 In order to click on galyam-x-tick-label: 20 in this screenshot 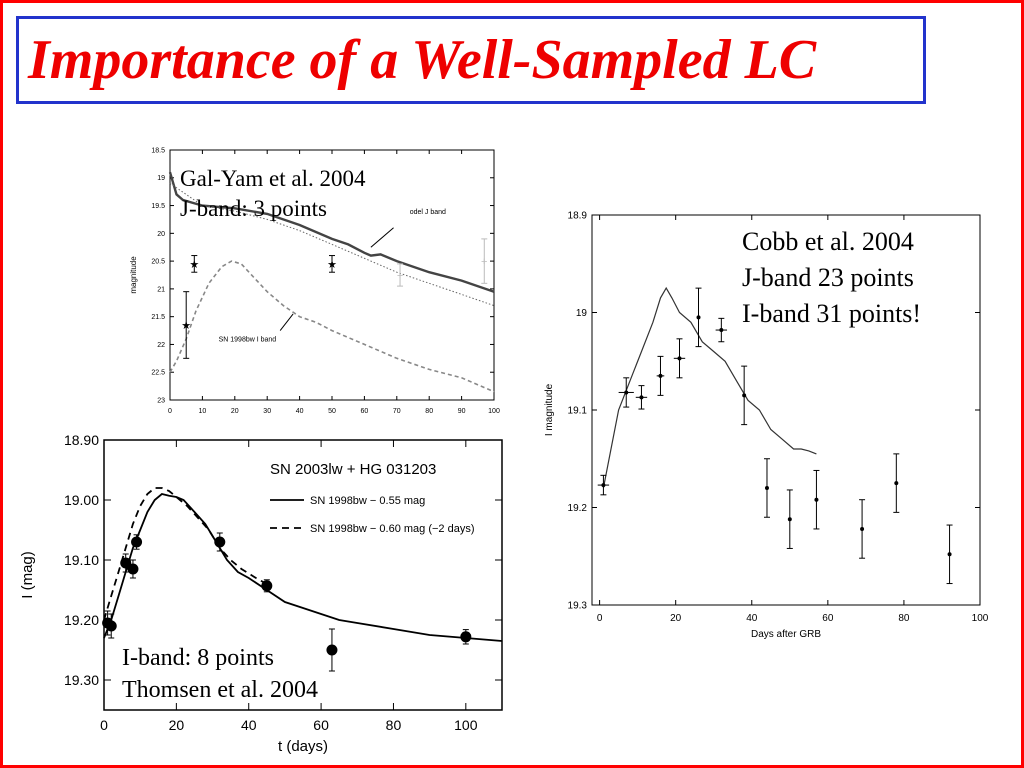, I will do `click(235, 411)`.